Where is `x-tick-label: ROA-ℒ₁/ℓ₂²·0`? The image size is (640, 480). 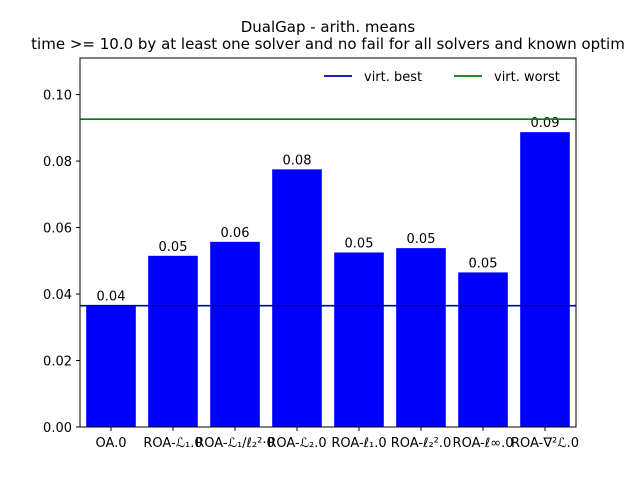 x-tick-label: ROA-ℒ₁/ℓ₂²·0 is located at coordinates (235, 443).